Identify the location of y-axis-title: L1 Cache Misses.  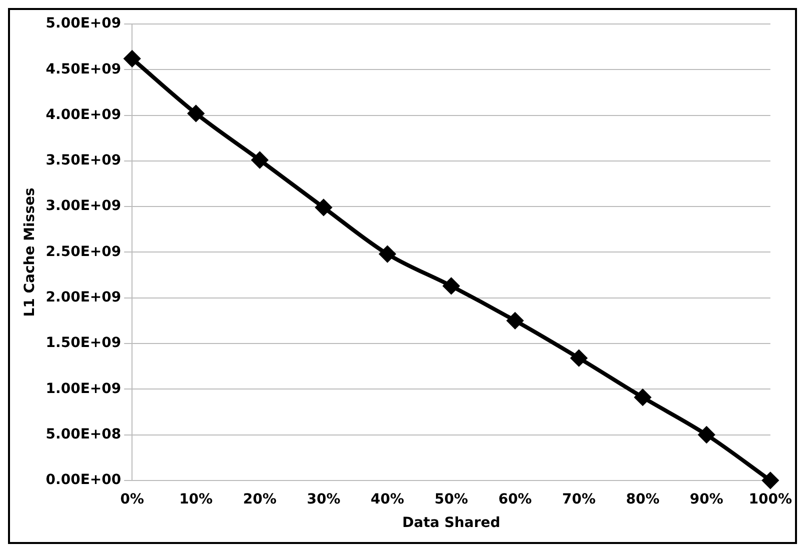
(30, 252).